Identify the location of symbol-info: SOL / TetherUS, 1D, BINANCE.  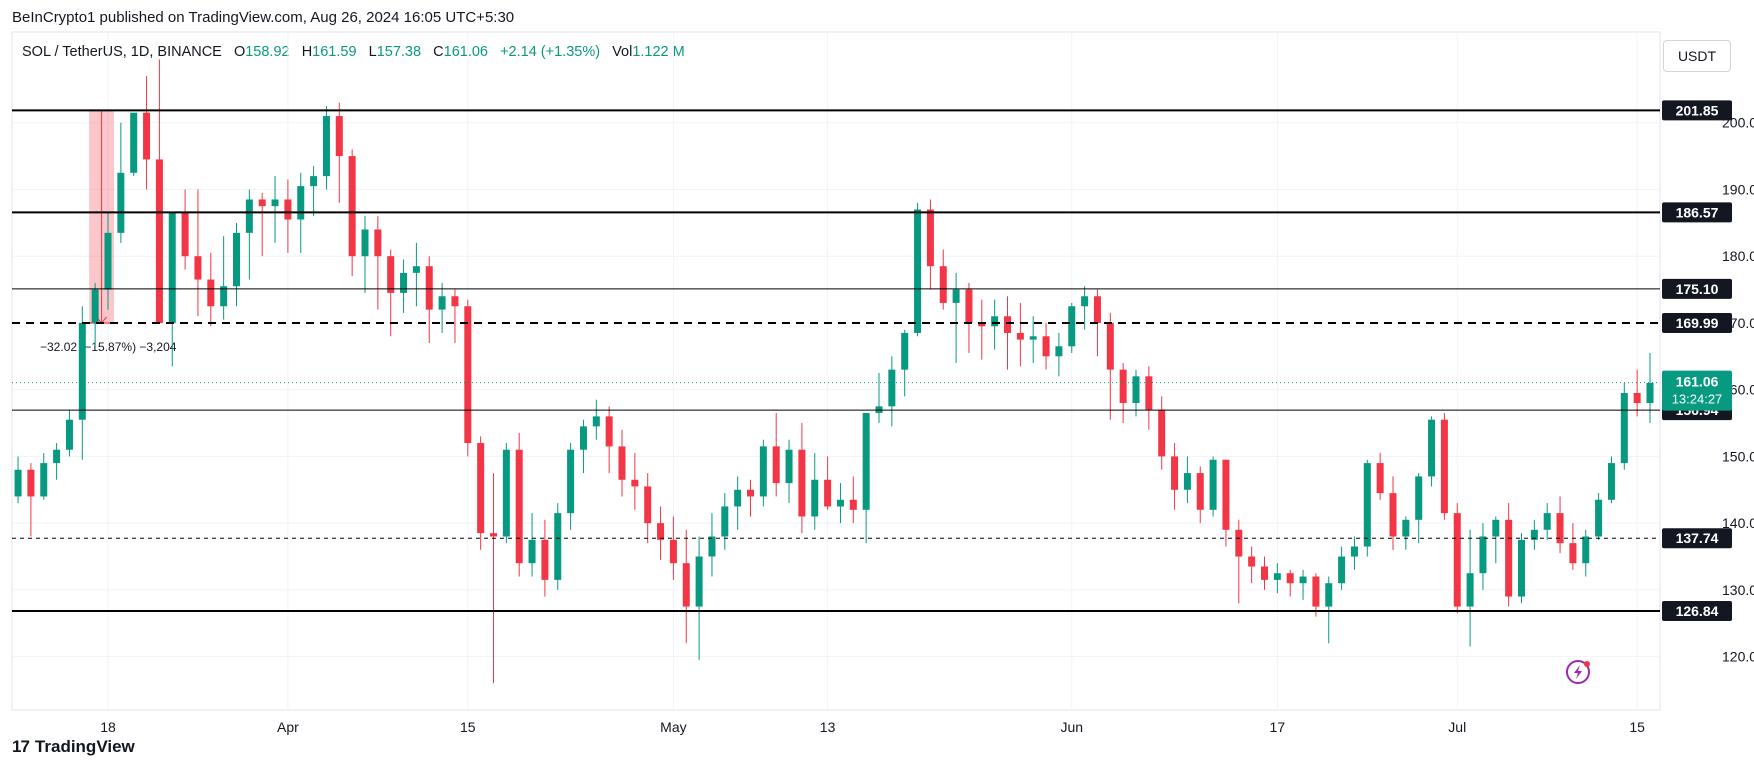
(122, 52).